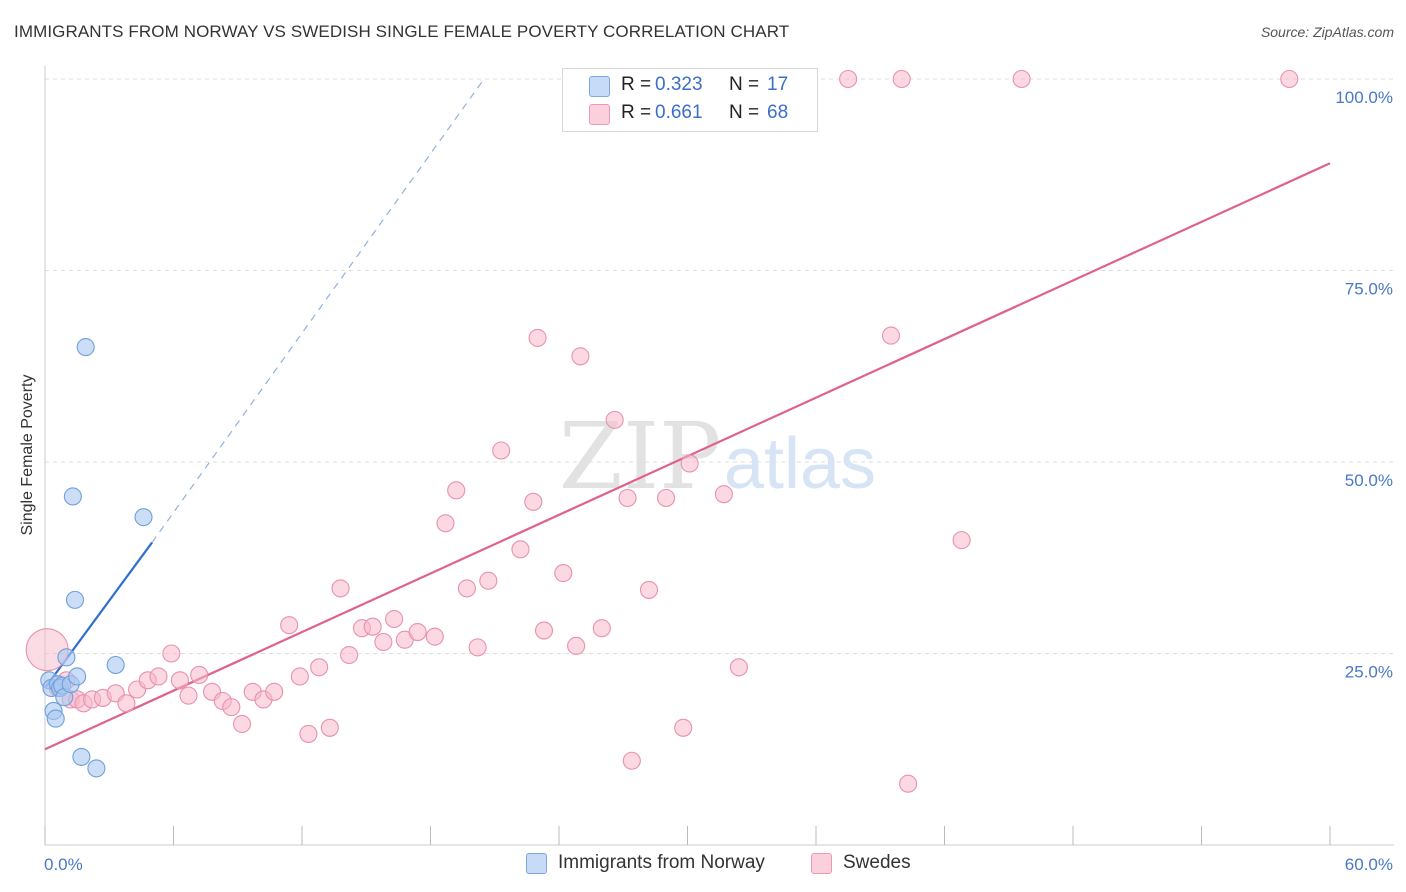  What do you see at coordinates (679, 84) in the screenshot?
I see `legend-r-value: 0.323` at bounding box center [679, 84].